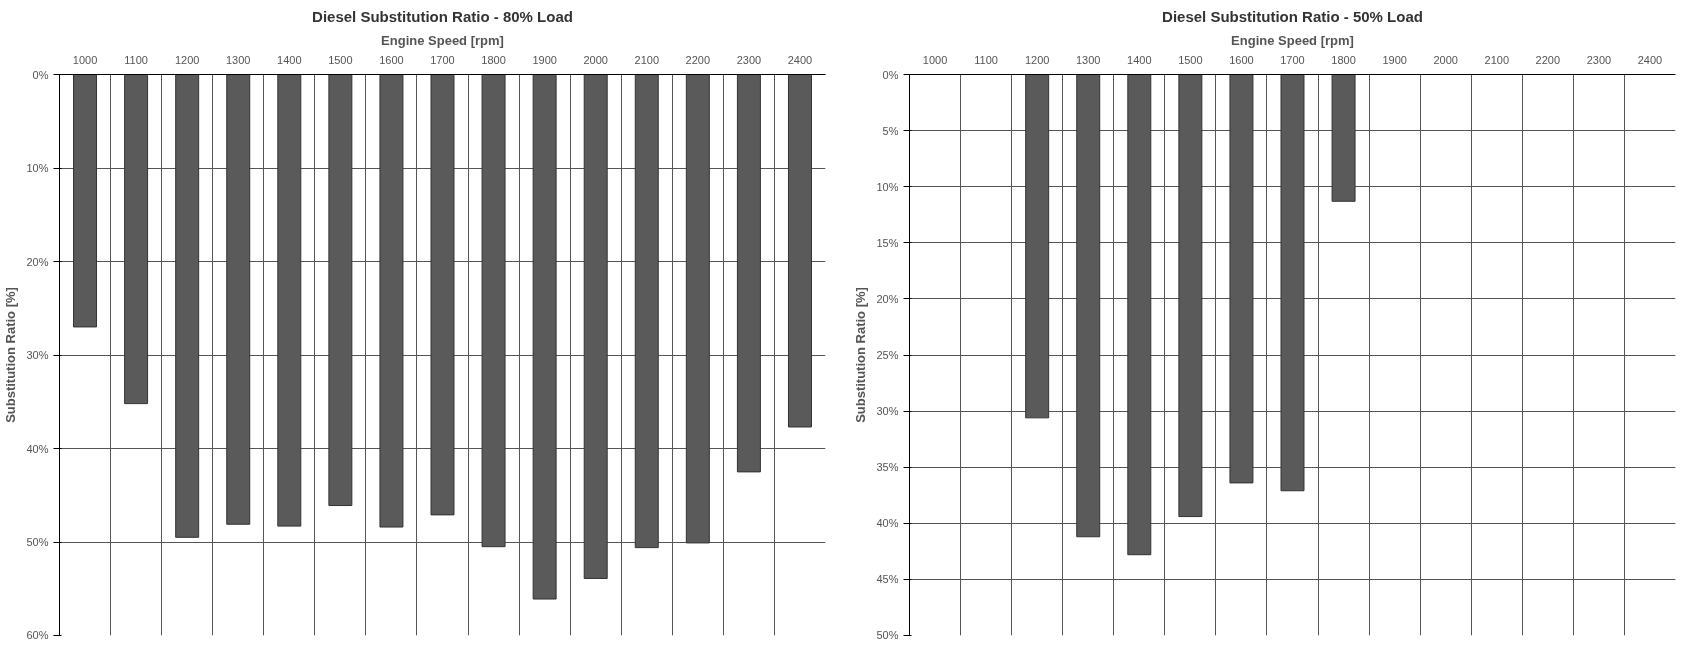 This screenshot has width=1695, height=648. Describe the element at coordinates (1292, 16) in the screenshot. I see `chart-title: Diesel Substitution Ratio - 50% Load` at that location.